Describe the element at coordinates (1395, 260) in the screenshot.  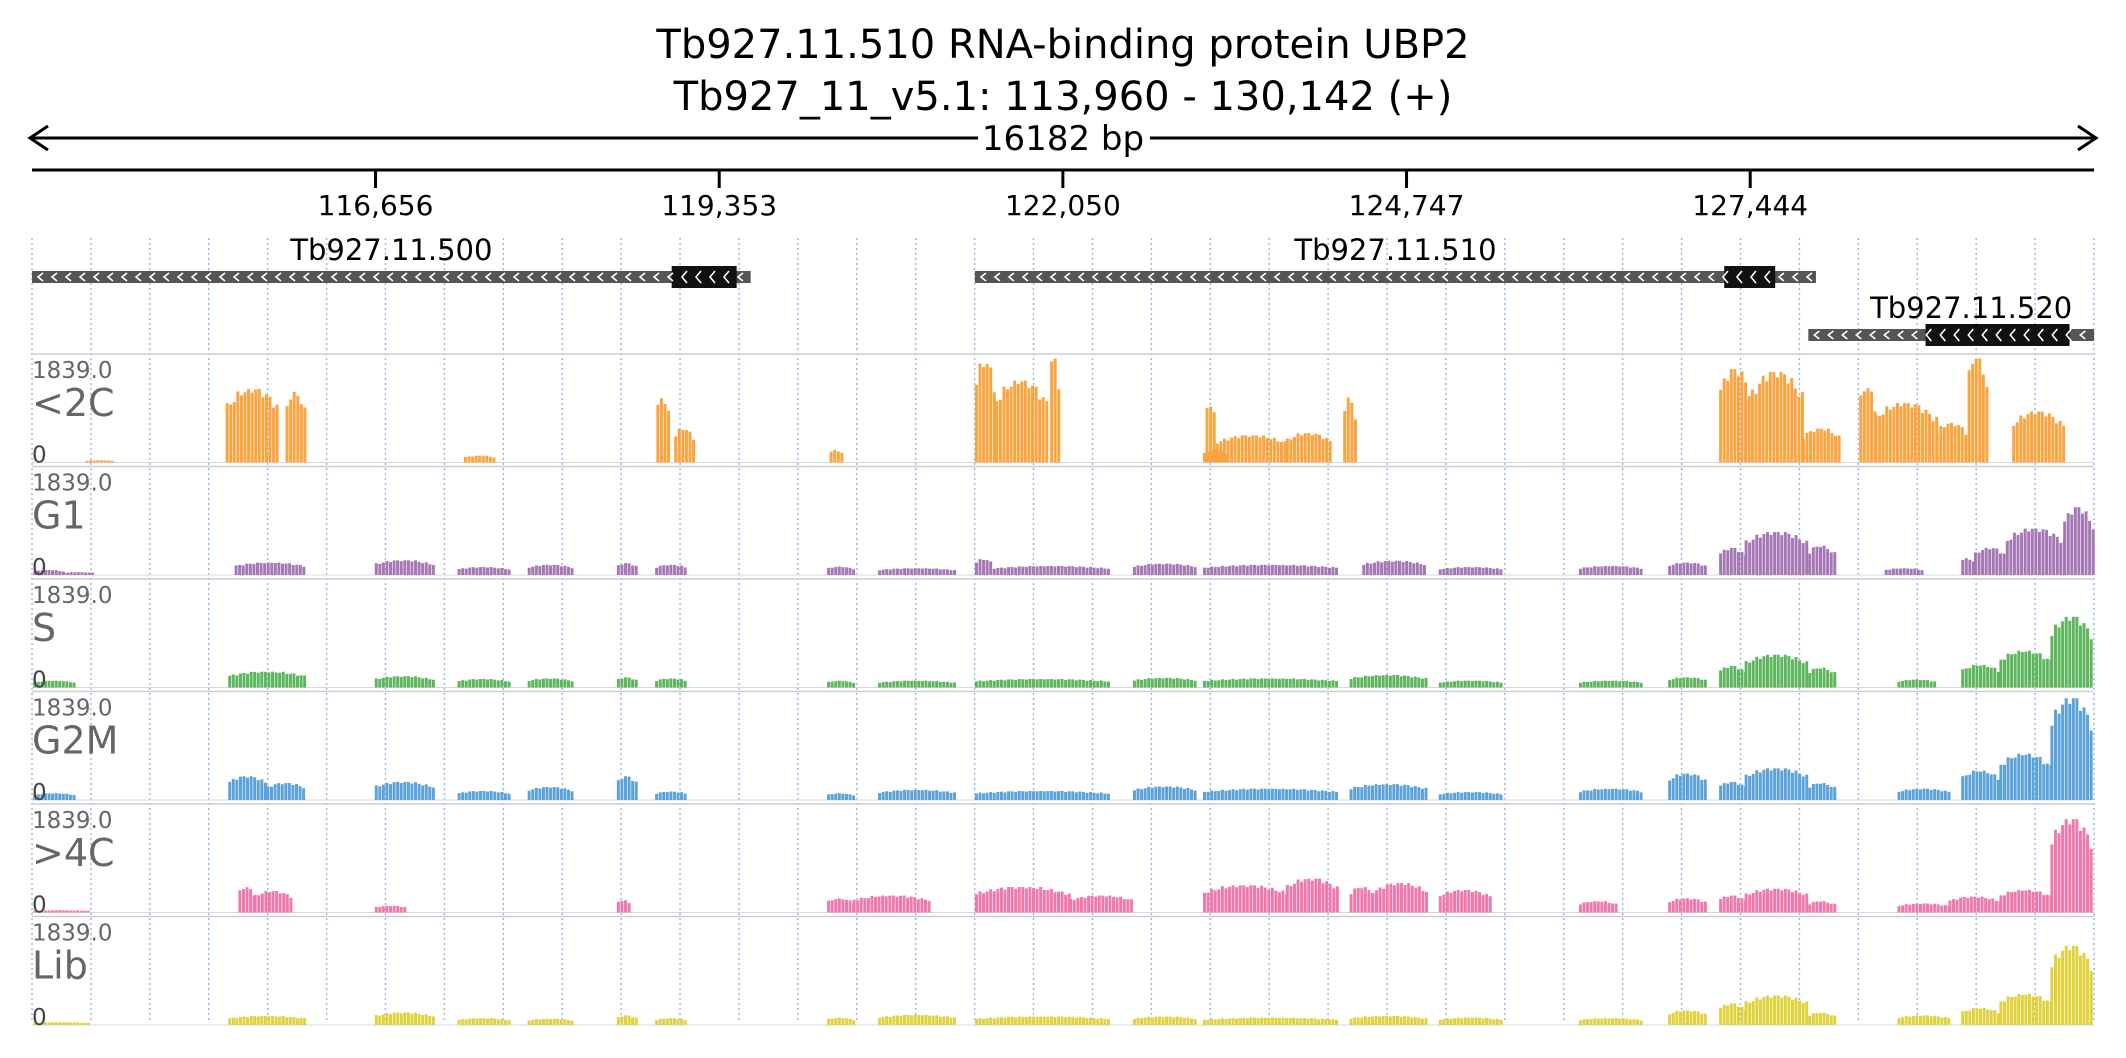
I see `gene-model: Tb927.11.510` at that location.